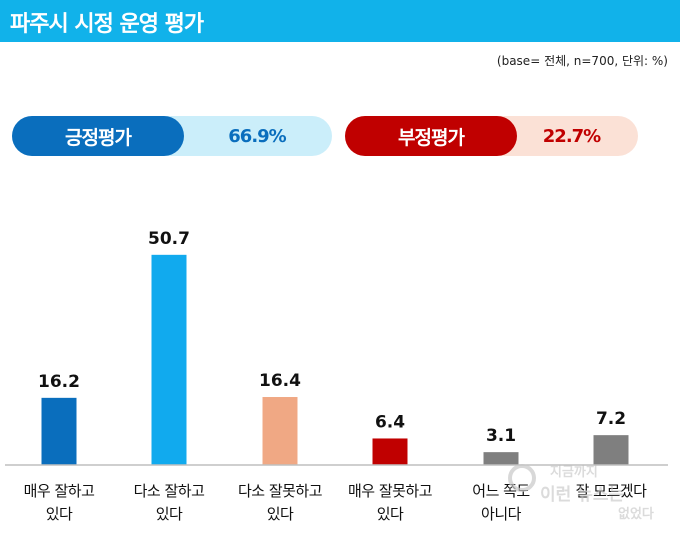  Describe the element at coordinates (431, 136) in the screenshot. I see `negative-label: 부정평가` at that location.